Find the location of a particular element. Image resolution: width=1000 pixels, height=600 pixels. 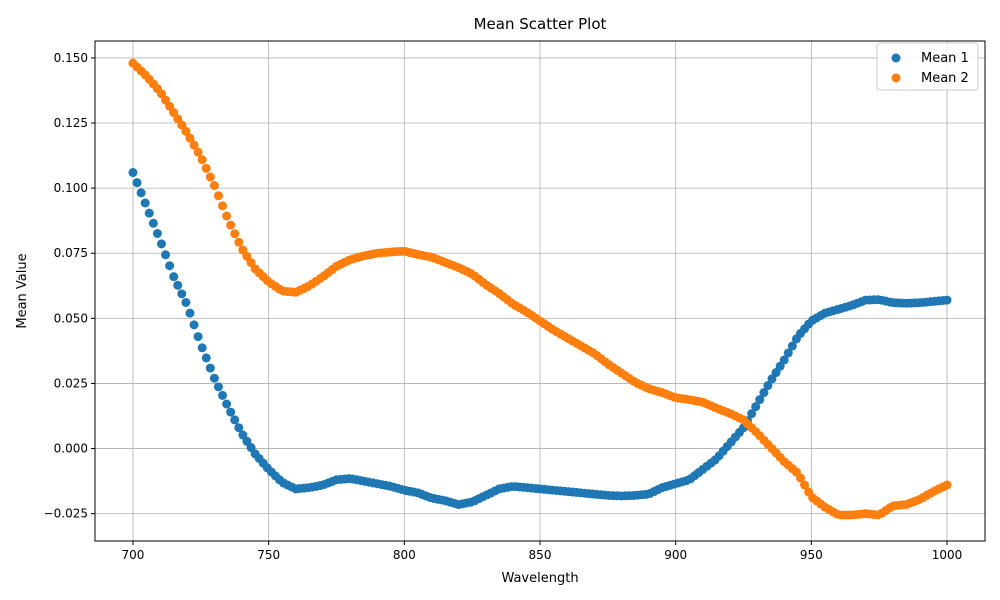

y-tick-label: 0.075 is located at coordinates (71, 253).